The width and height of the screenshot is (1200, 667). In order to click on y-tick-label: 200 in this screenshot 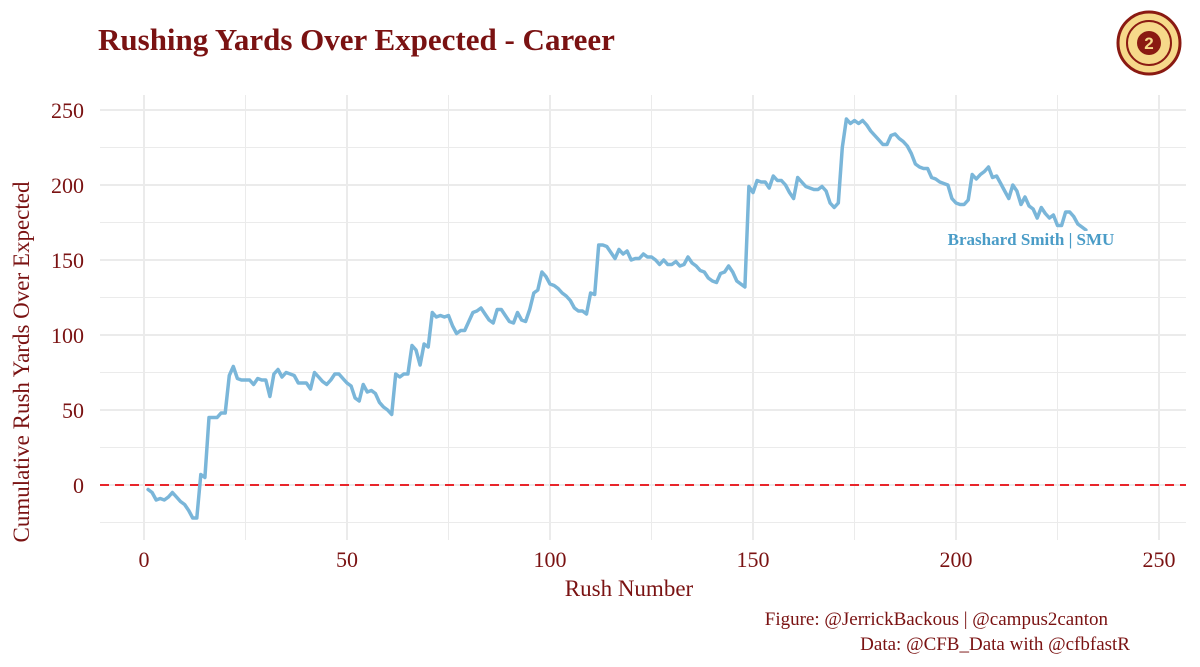, I will do `click(67, 185)`.